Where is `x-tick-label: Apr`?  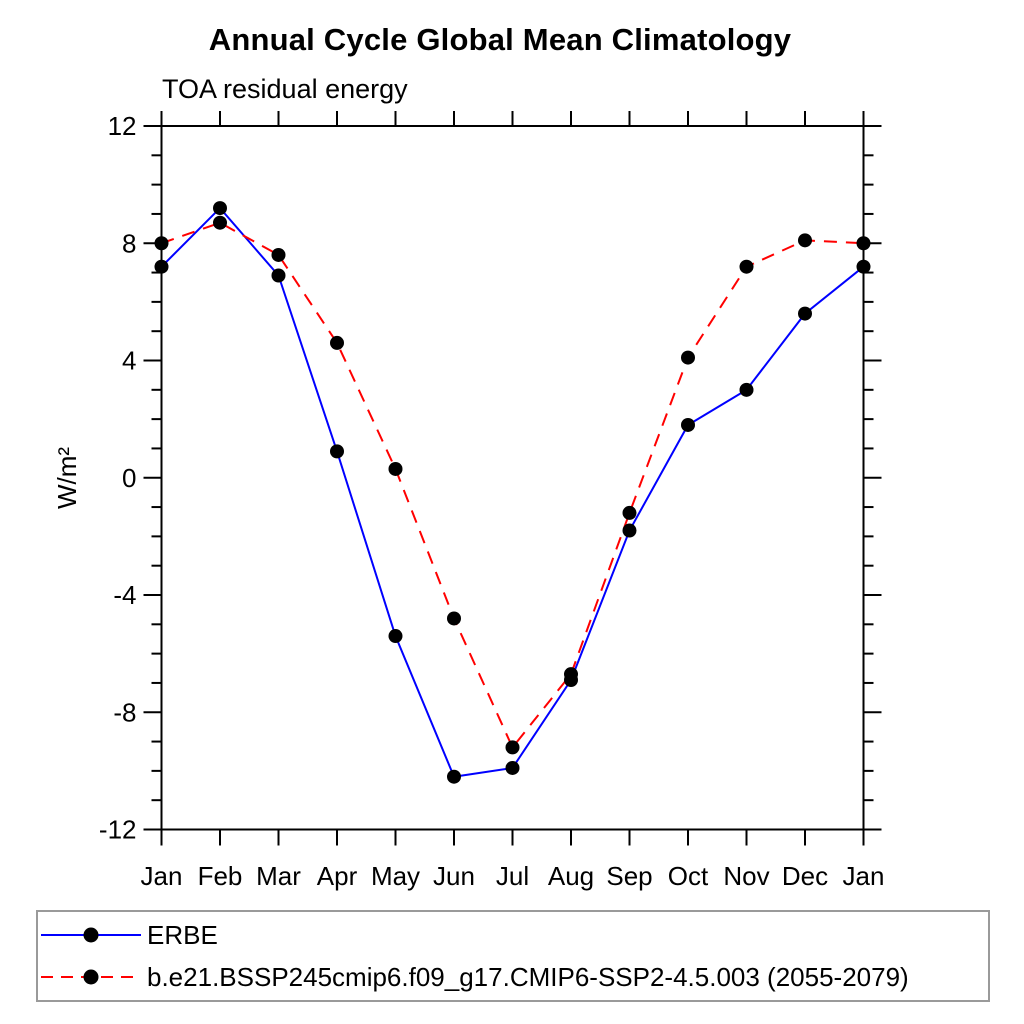 x-tick-label: Apr is located at coordinates (337, 876).